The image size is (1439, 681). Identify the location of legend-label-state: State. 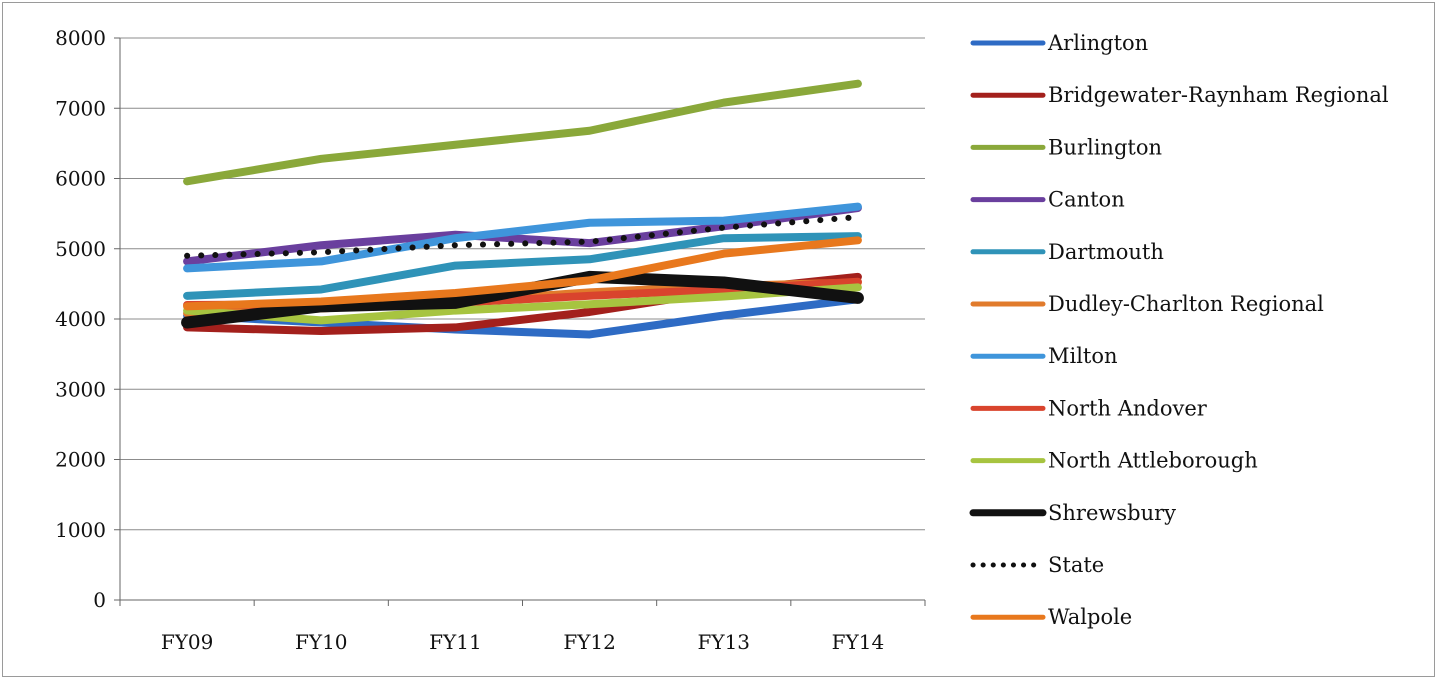
(1076, 565).